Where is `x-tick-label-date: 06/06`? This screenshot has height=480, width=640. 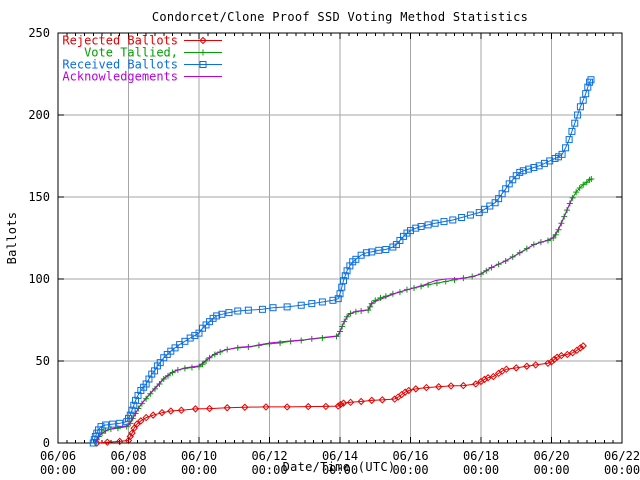
x-tick-label-date: 06/06 is located at coordinates (58, 456).